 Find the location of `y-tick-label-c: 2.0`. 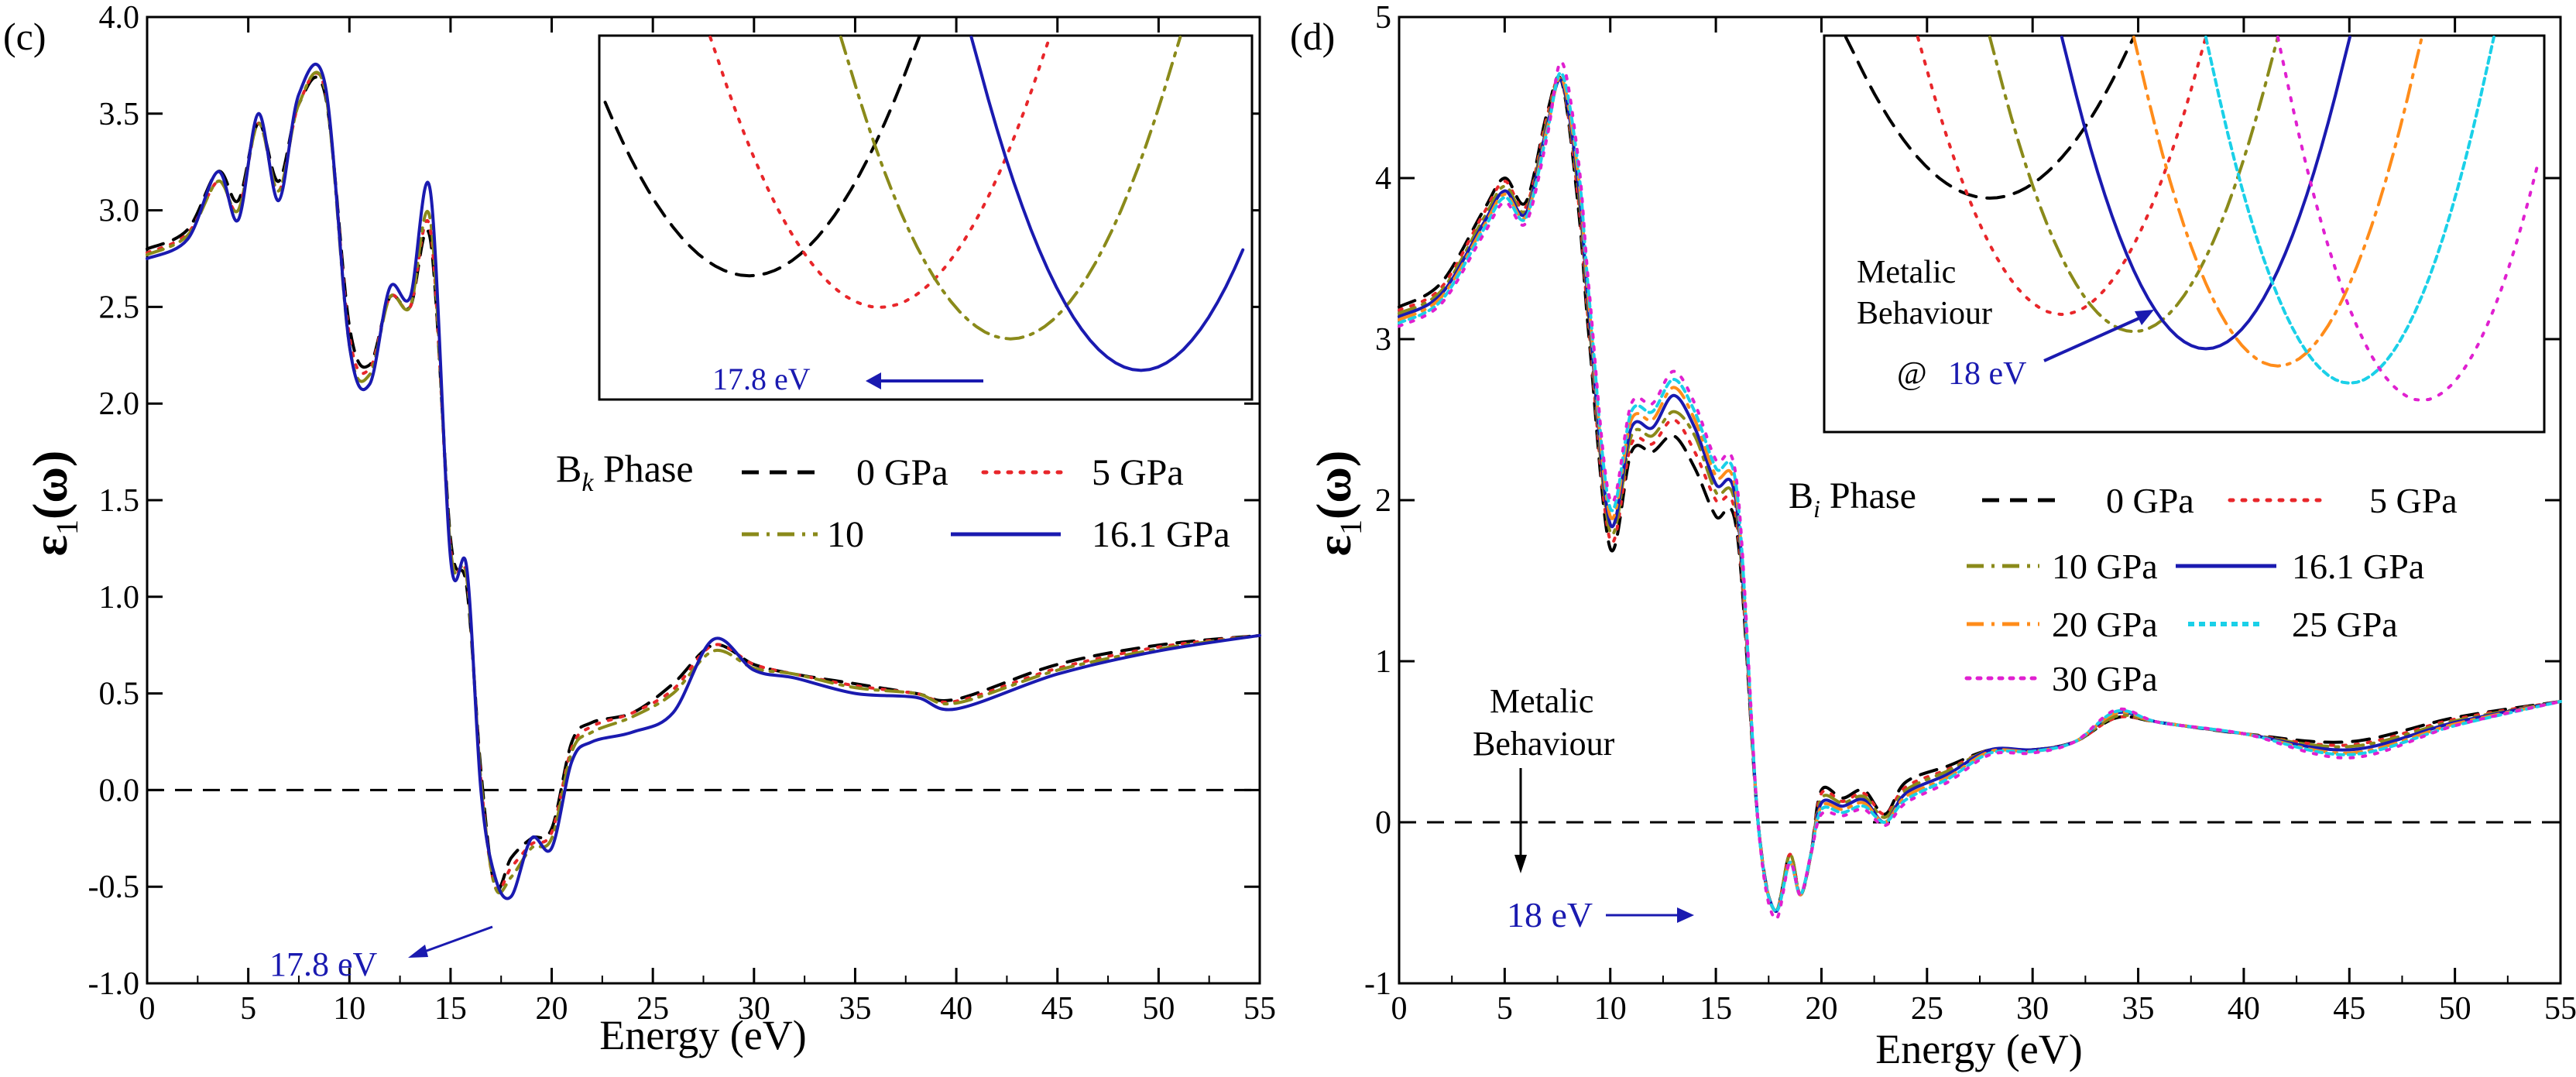

y-tick-label-c: 2.0 is located at coordinates (119, 404).